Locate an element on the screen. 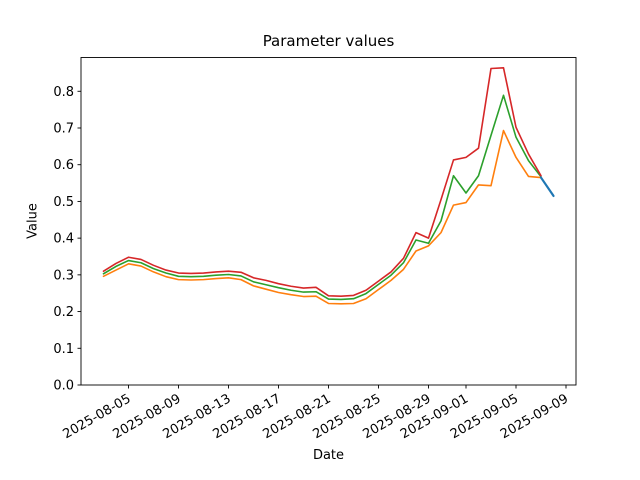 Image resolution: width=640 pixels, height=480 pixels. y-axis-label: Value is located at coordinates (33, 221).